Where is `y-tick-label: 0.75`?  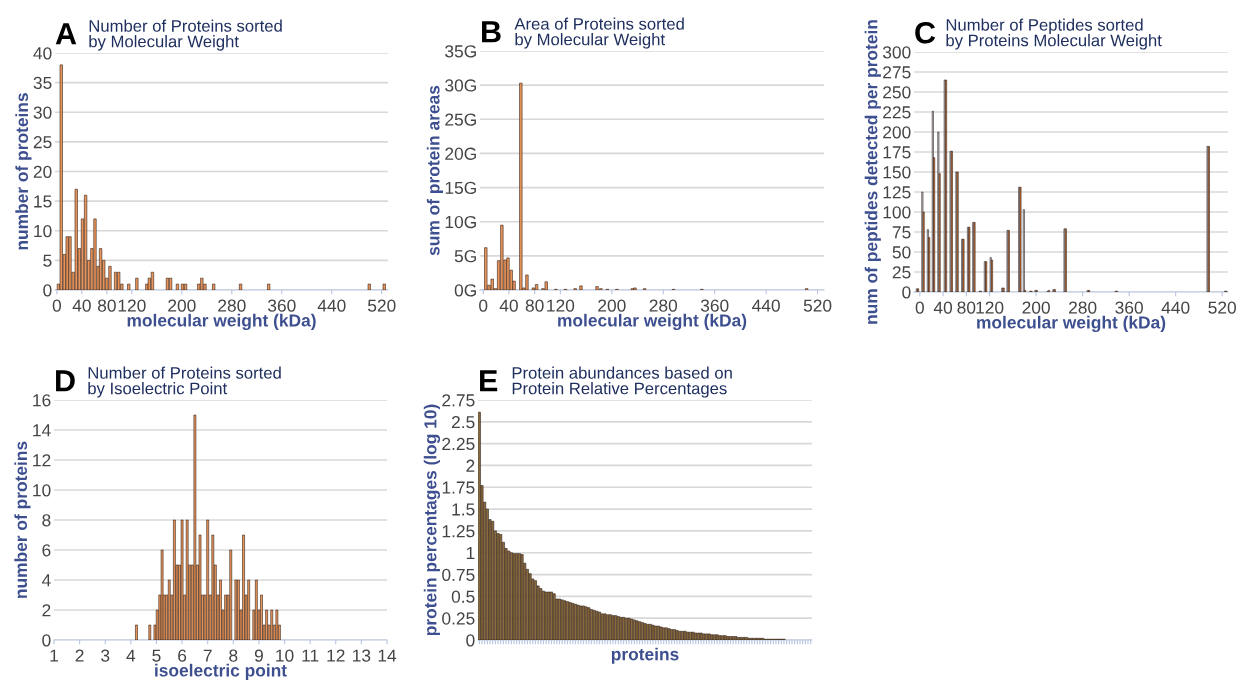 y-tick-label: 0.75 is located at coordinates (458, 575).